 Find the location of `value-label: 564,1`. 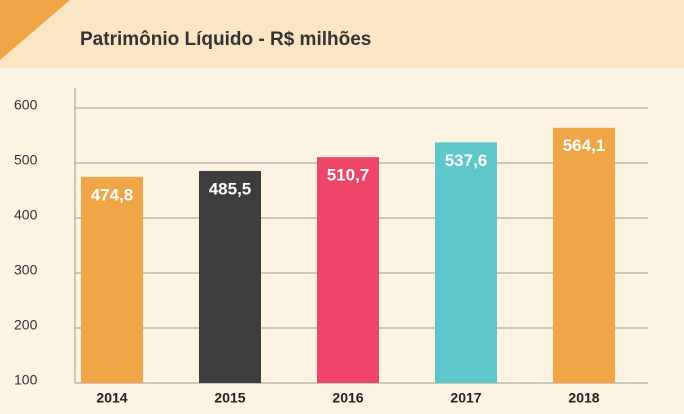

value-label: 564,1 is located at coordinates (584, 145).